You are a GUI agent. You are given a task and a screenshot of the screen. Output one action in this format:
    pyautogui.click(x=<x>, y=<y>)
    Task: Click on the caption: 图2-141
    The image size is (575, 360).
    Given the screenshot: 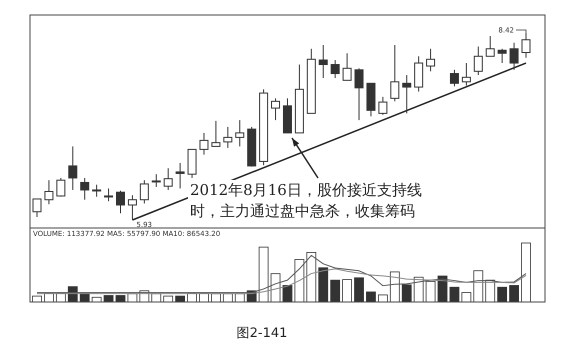 What is the action you would take?
    pyautogui.click(x=262, y=333)
    